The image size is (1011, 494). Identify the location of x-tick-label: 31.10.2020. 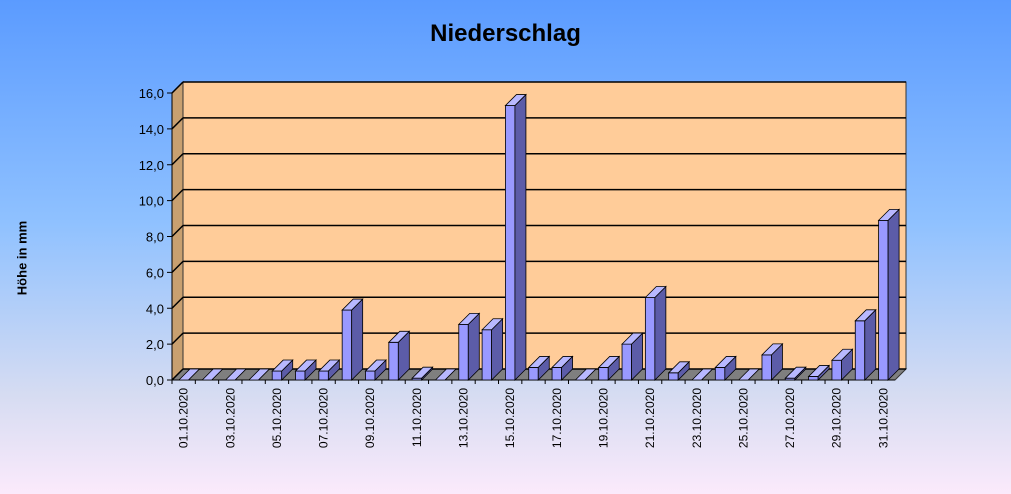
(883, 418).